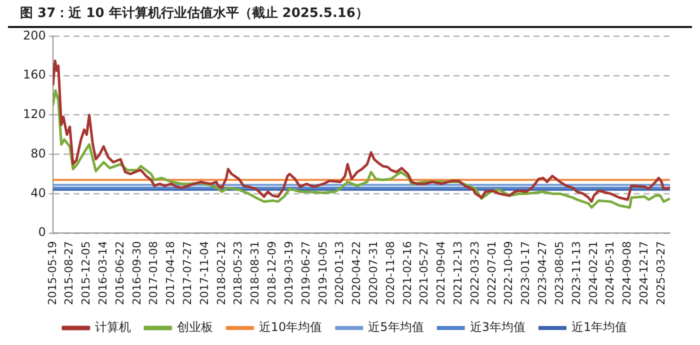 Image resolution: width=700 pixels, height=345 pixels. I want to click on x-tick-label: 2025-03-27, so click(661, 273).